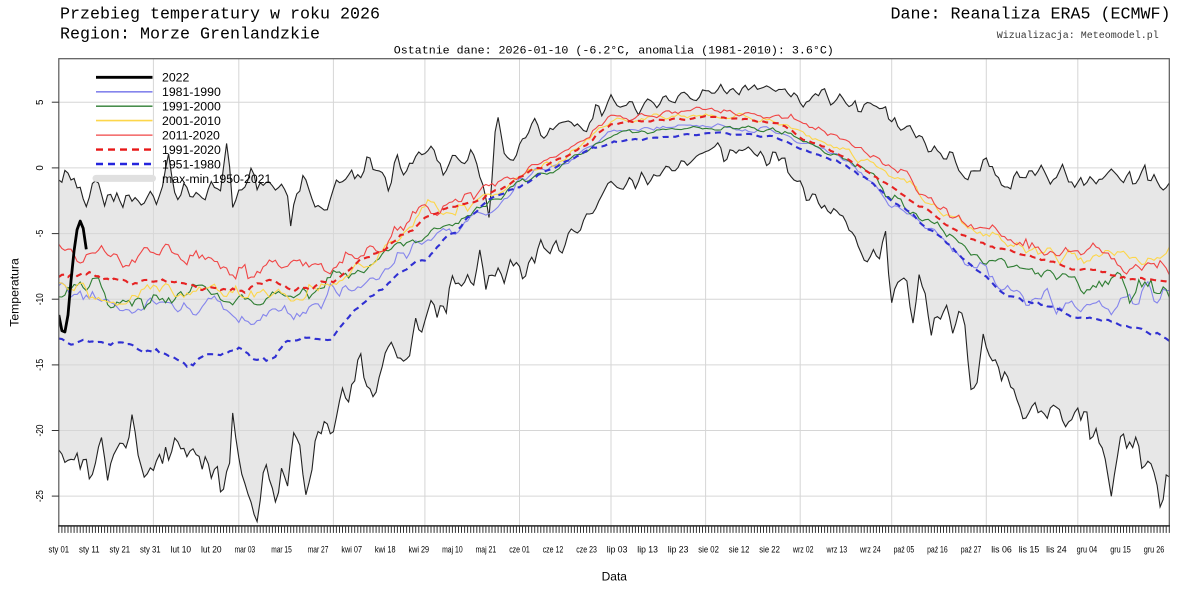 This screenshot has height=605, width=1200. What do you see at coordinates (869, 549) in the screenshot?
I see `svg-text: wrz 24` at bounding box center [869, 549].